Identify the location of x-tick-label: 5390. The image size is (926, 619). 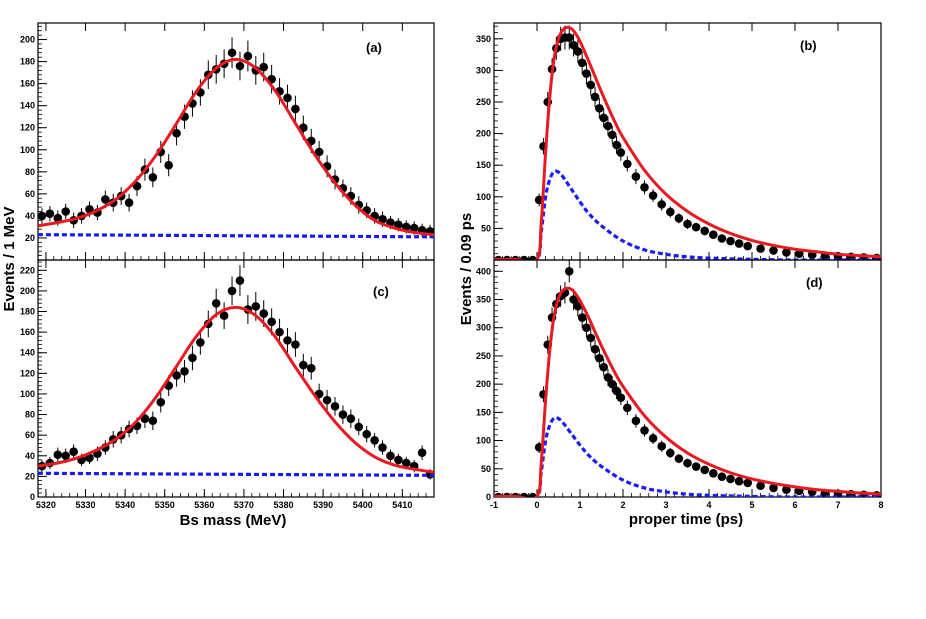
(323, 505).